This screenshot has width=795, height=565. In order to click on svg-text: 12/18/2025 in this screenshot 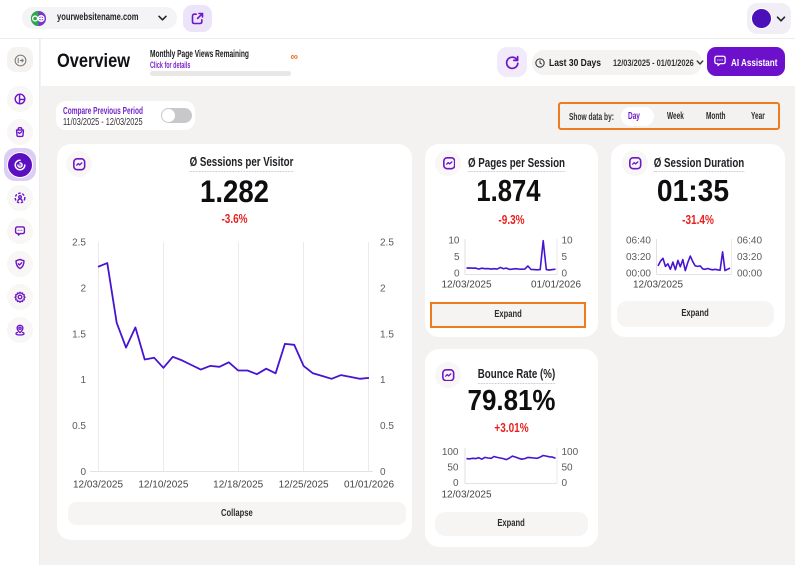, I will do `click(238, 485)`.